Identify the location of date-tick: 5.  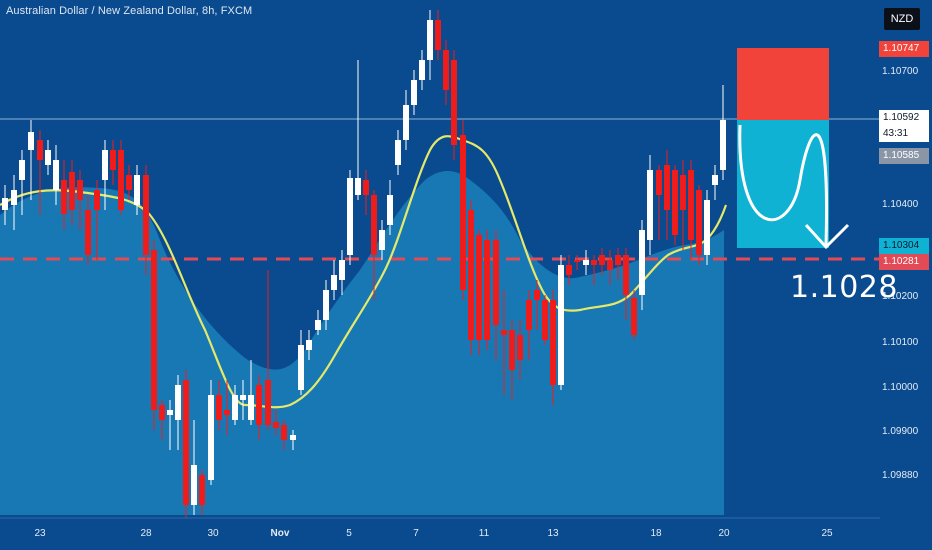
(349, 533).